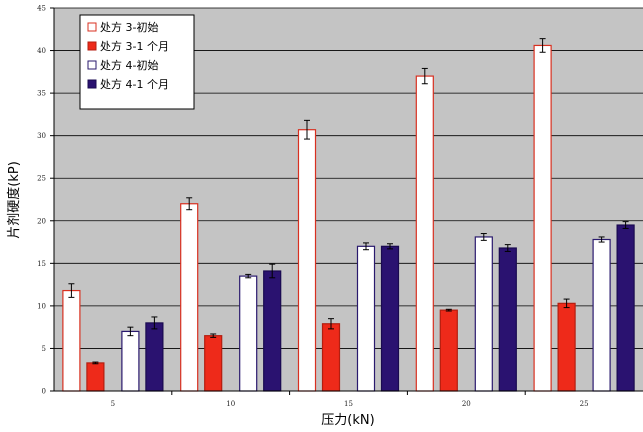 This screenshot has width=643, height=432. I want to click on x-tick-label: 20, so click(466, 404).